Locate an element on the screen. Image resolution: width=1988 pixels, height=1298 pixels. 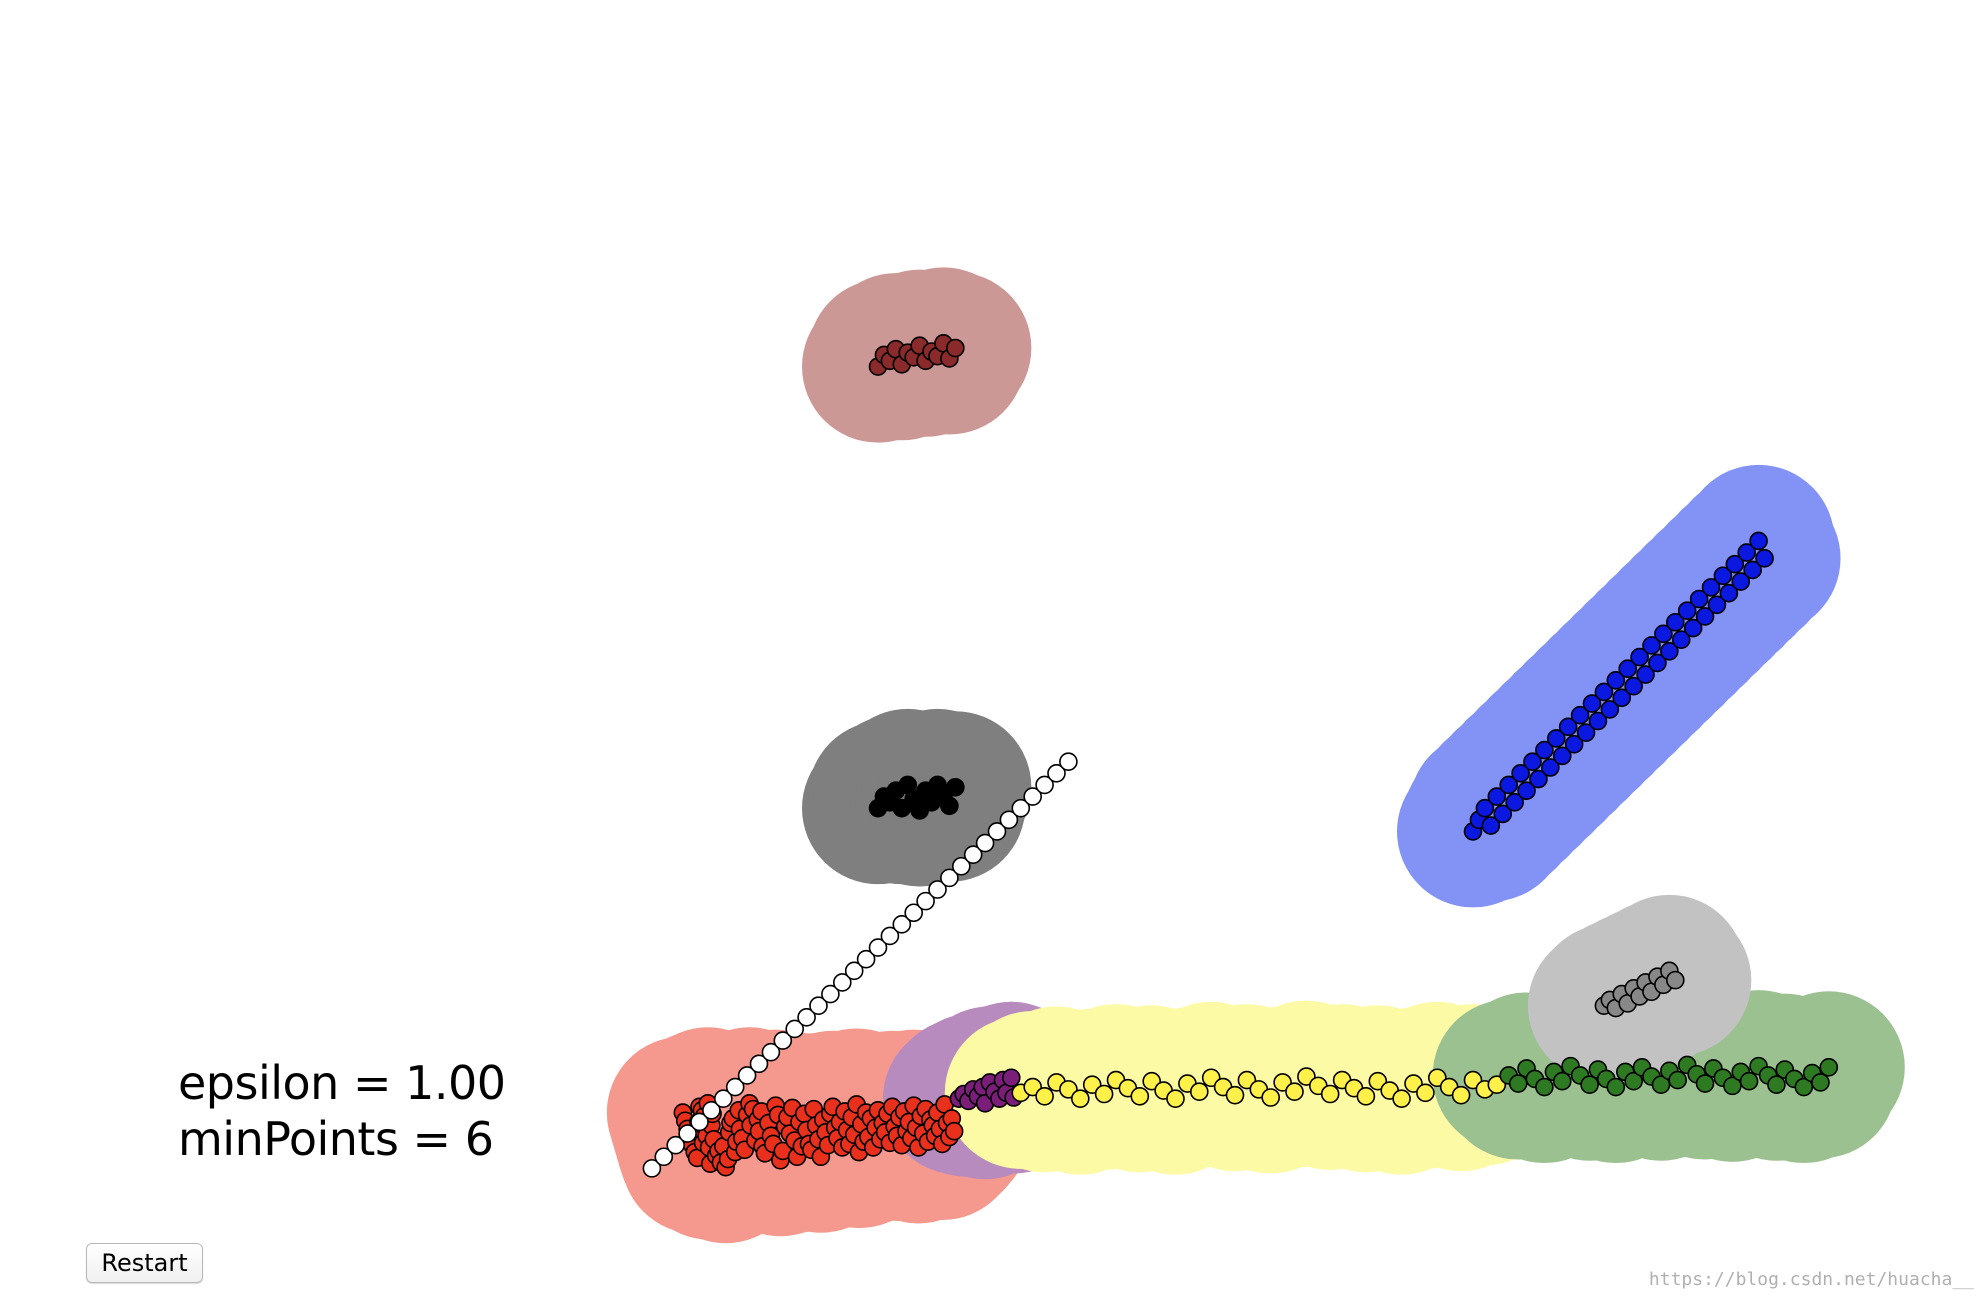
minpoints-label: minPoints = 6 is located at coordinates (336, 1139).